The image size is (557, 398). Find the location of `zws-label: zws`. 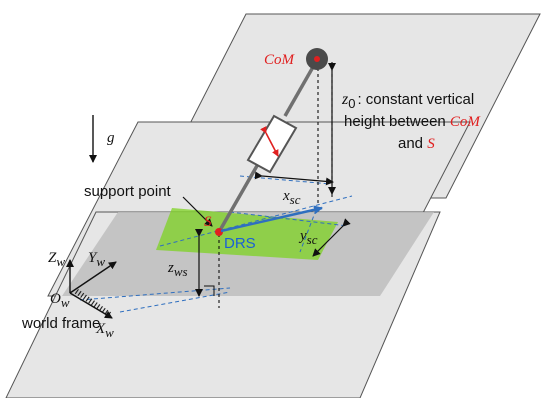

zws-label: zws is located at coordinates (177, 269).